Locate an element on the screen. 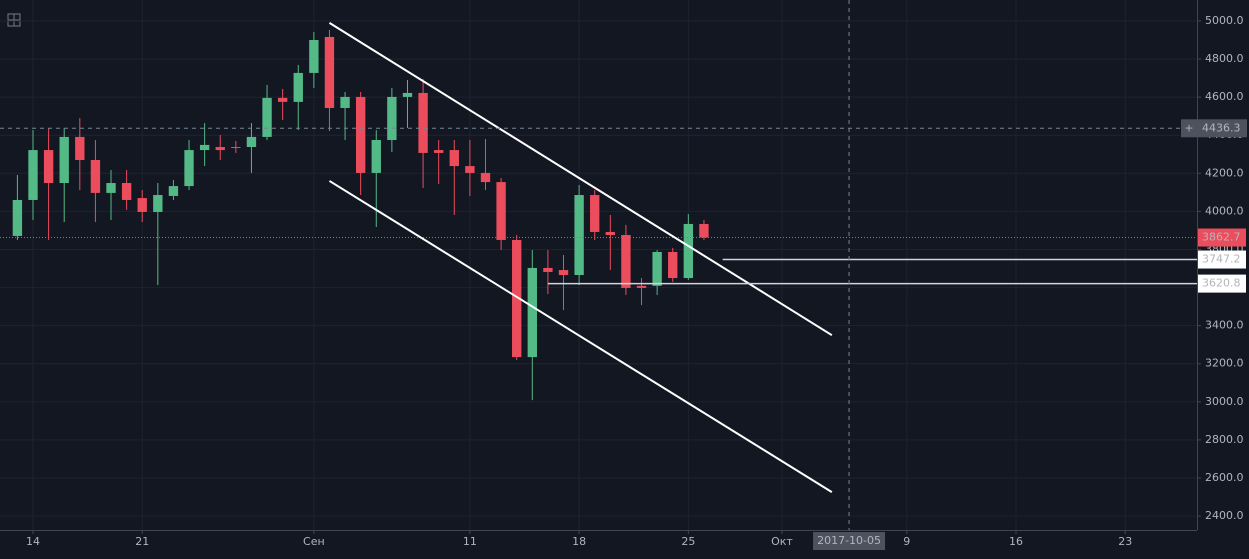 Image resolution: width=1249 pixels, height=559 pixels. x-tick-label: 14 is located at coordinates (33, 541).